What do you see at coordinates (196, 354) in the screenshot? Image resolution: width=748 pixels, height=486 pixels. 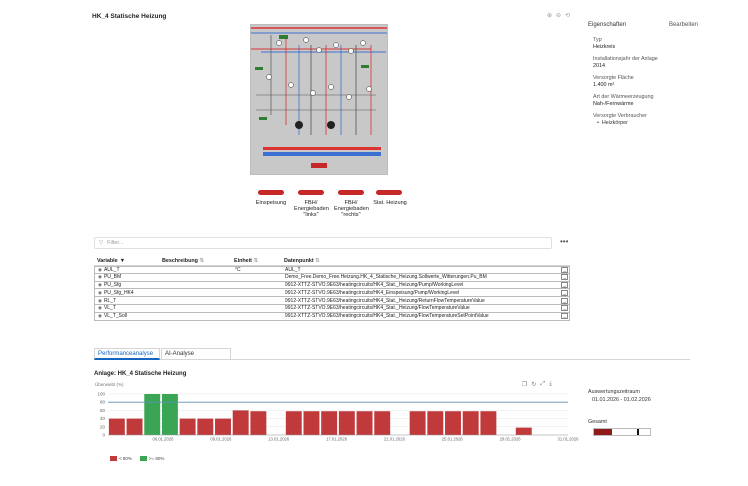 I see `tab-ai-analyse: AI-Analyse` at bounding box center [196, 354].